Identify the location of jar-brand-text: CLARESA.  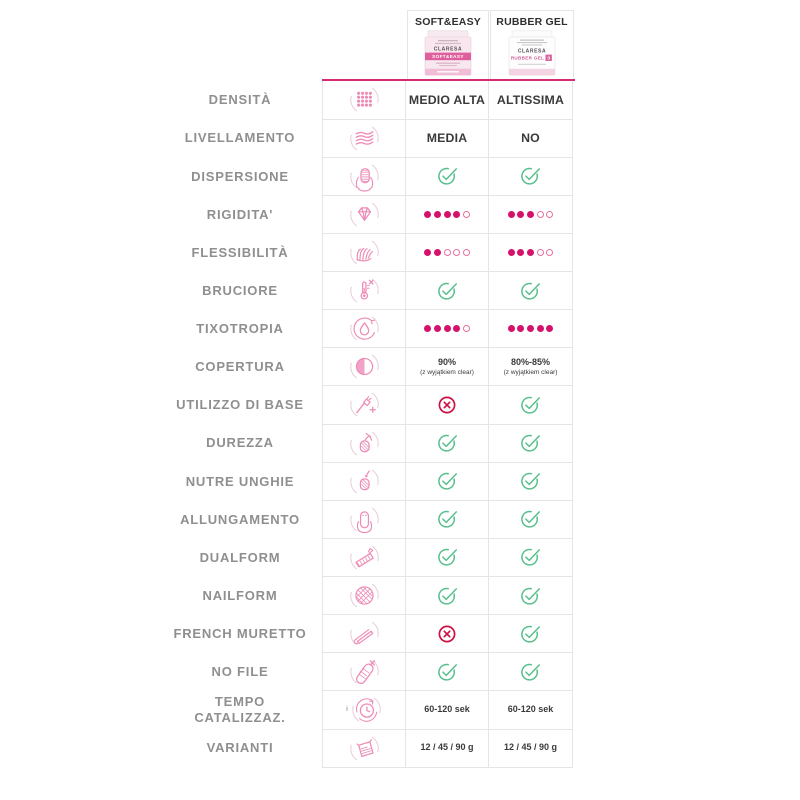
(448, 50).